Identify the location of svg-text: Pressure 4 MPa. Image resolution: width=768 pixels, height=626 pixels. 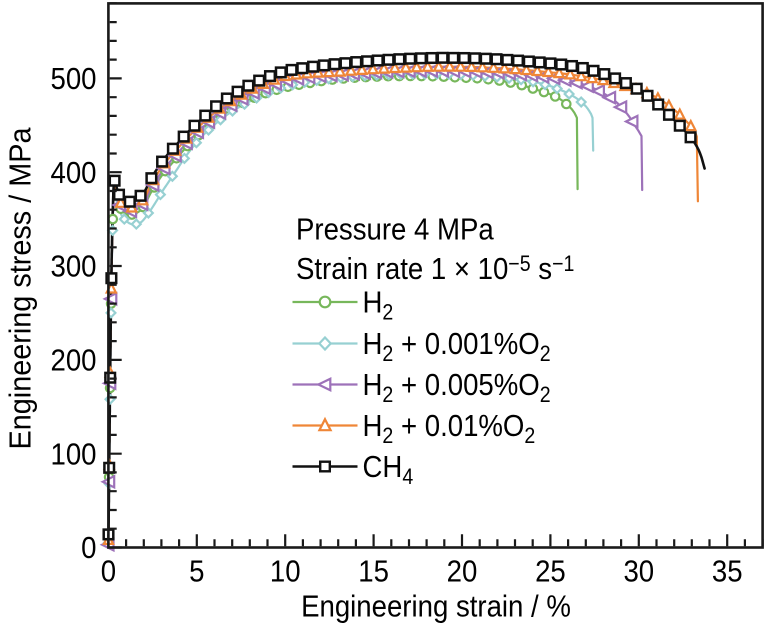
(395, 229).